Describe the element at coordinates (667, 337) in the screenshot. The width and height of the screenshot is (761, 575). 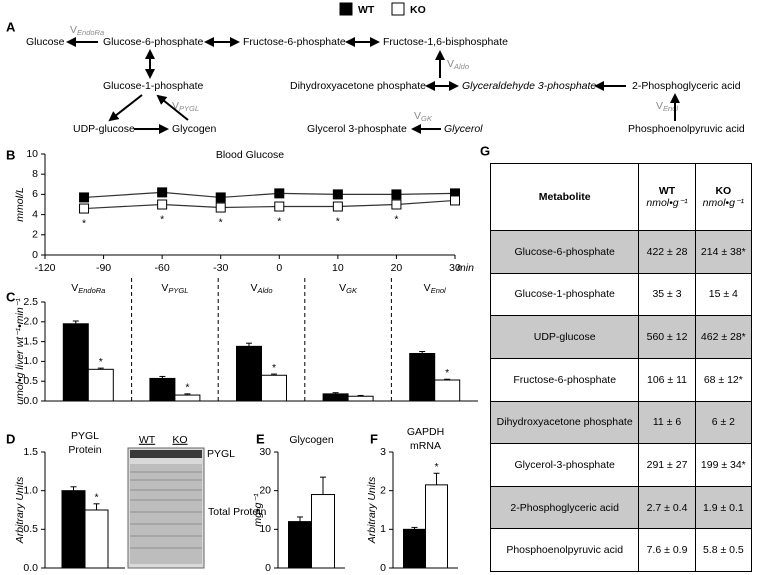
I see `table-cell: 560 ± 12` at that location.